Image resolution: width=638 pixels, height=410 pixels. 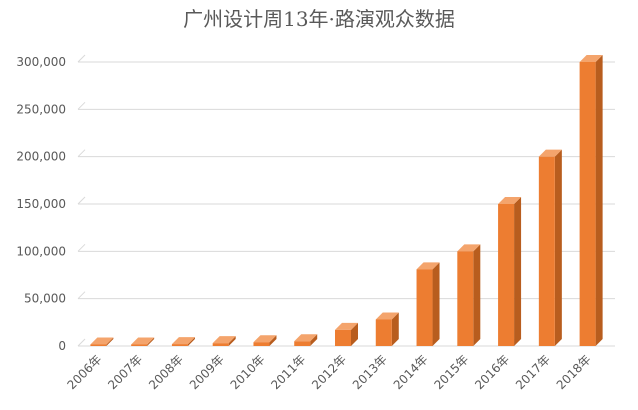 I want to click on x-tick-label: 2011年, so click(x=288, y=372).